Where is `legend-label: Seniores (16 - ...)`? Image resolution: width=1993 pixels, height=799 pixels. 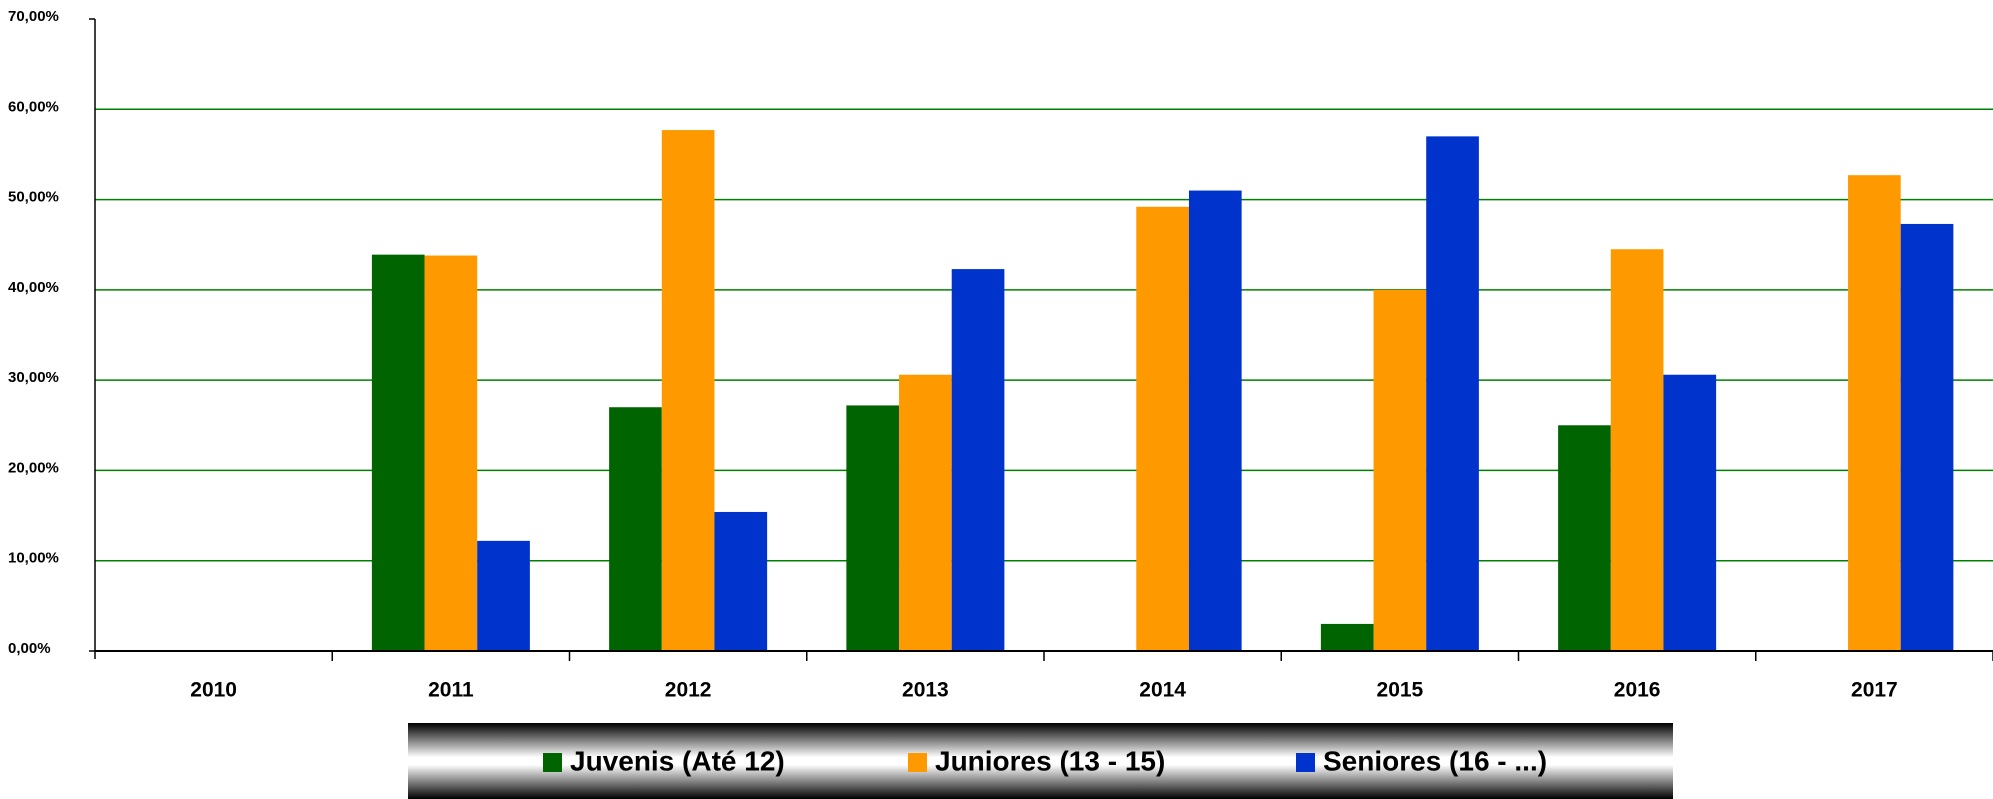 legend-label: Seniores (16 - ...) is located at coordinates (1435, 760).